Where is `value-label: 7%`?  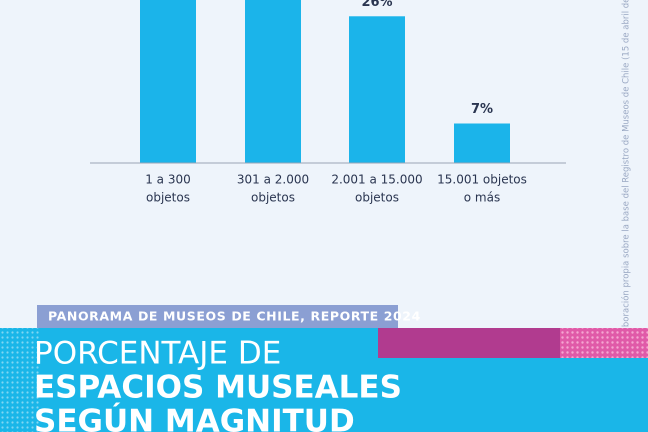 value-label: 7% is located at coordinates (482, 109).